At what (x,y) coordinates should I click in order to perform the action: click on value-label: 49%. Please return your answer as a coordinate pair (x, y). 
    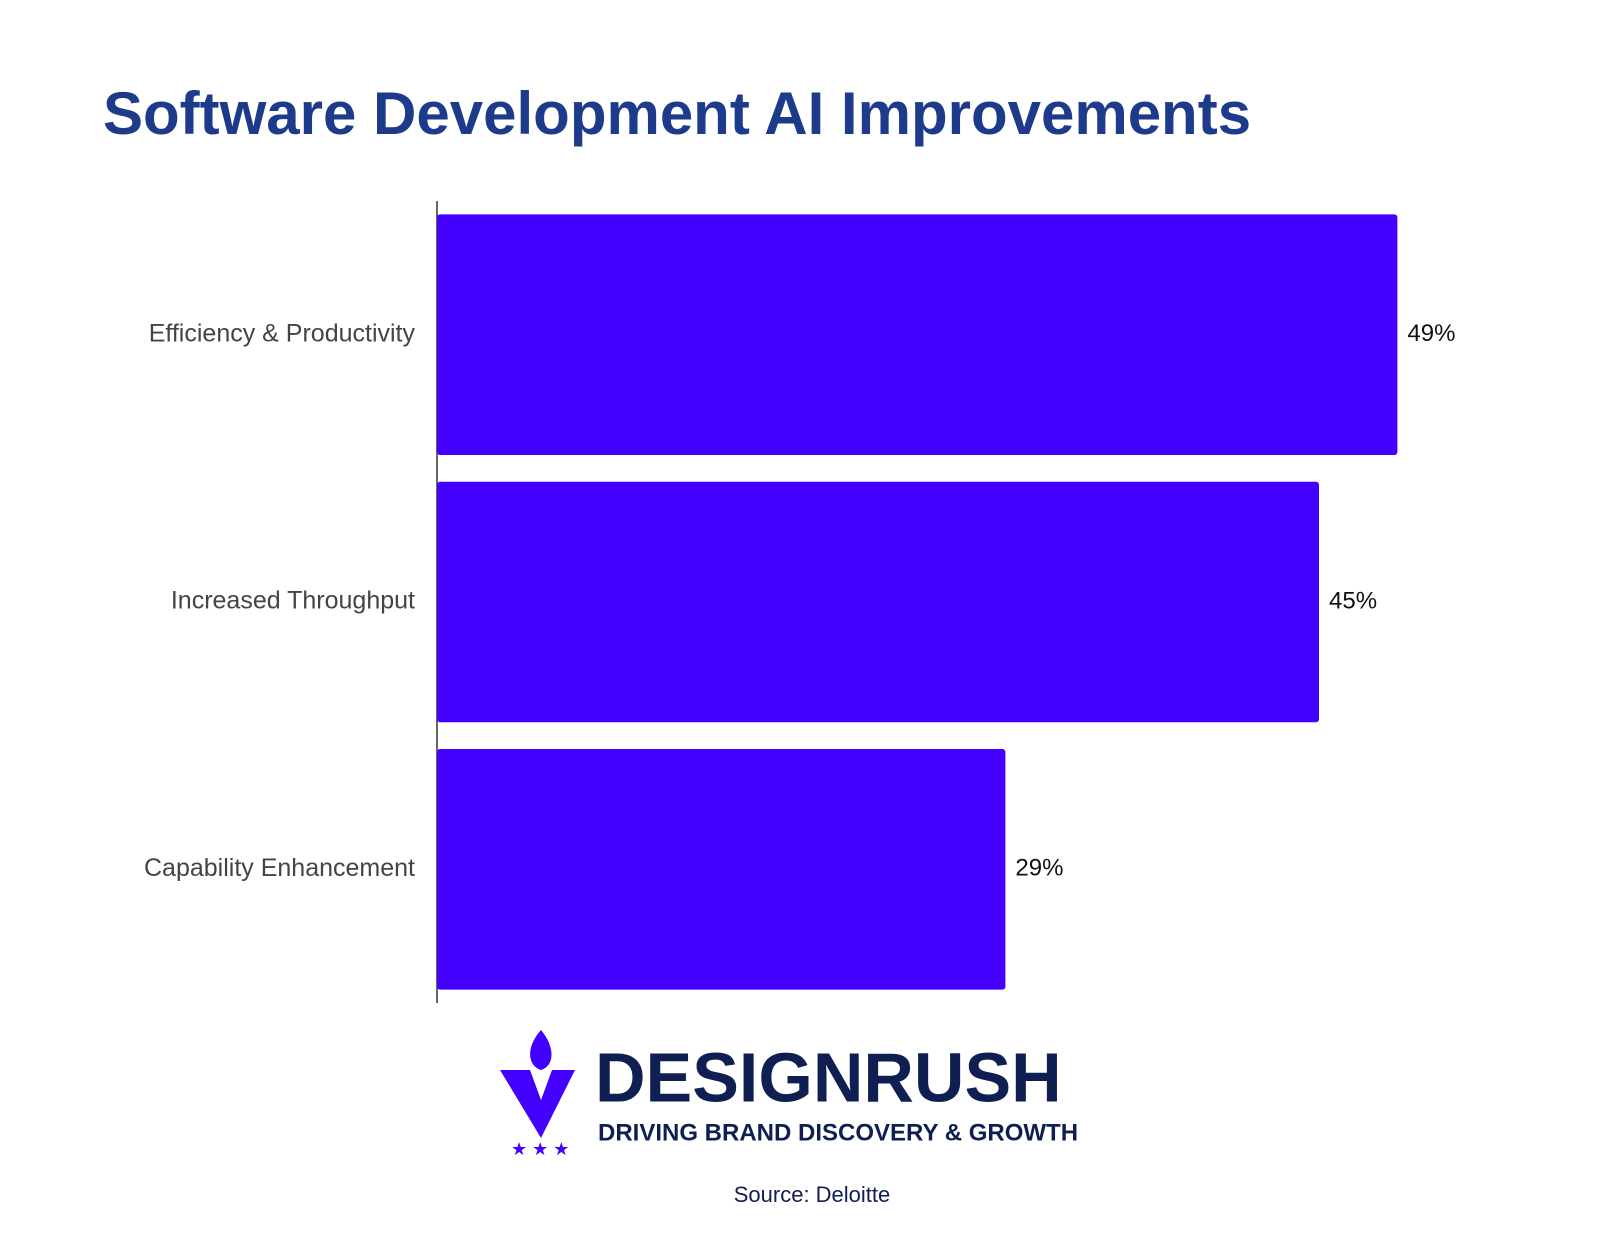
    Looking at the image, I should click on (1431, 333).